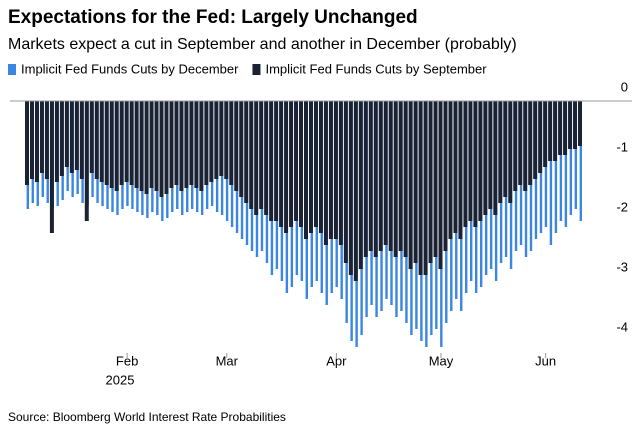 The height and width of the screenshot is (437, 640). Describe the element at coordinates (624, 86) in the screenshot. I see `y-tick-label: 0` at that location.